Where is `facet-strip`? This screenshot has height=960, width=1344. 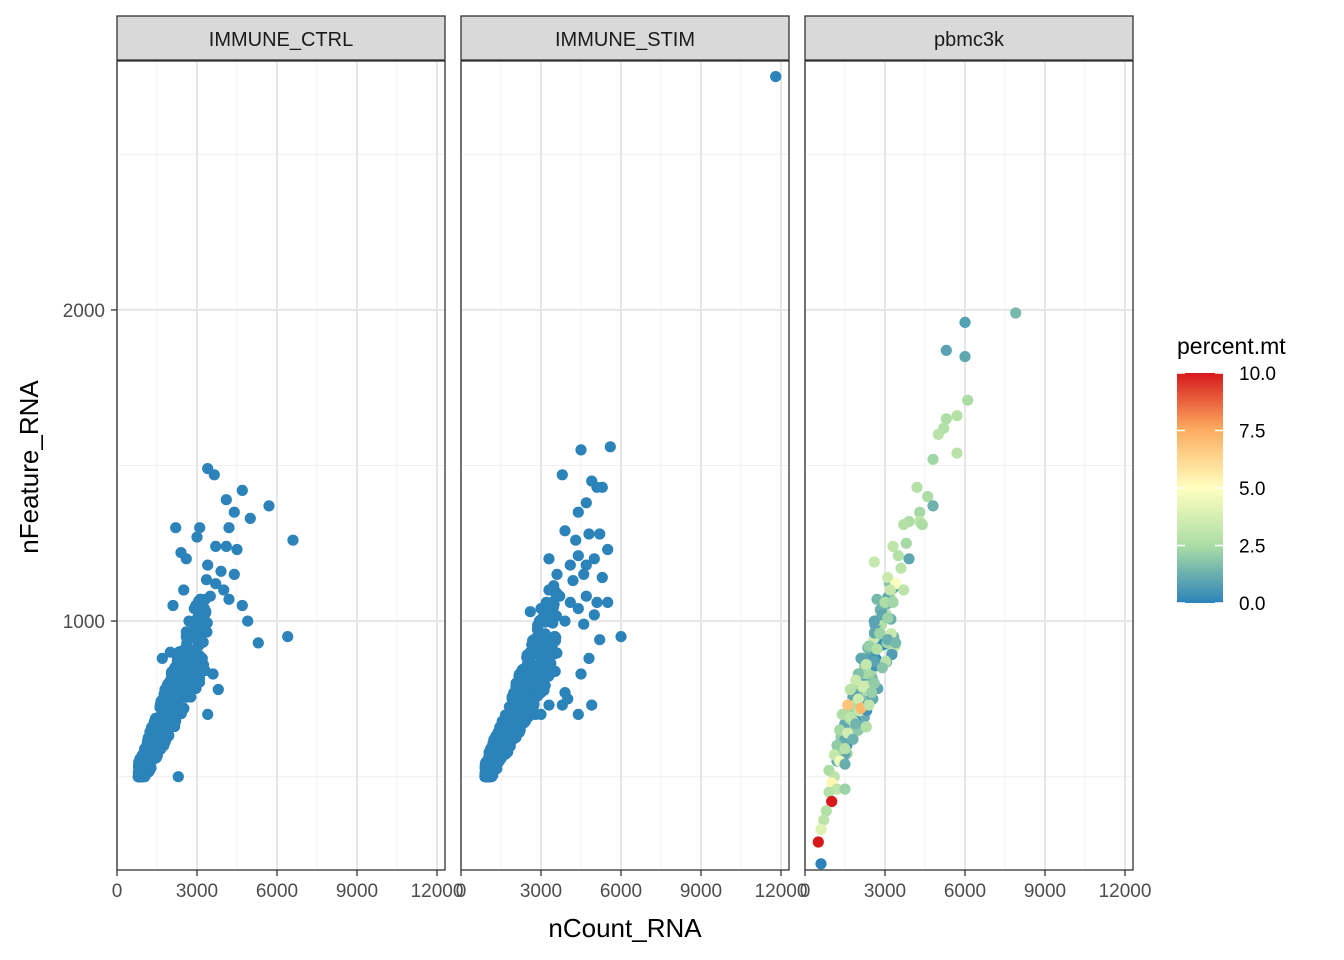
facet-strip is located at coordinates (625, 38).